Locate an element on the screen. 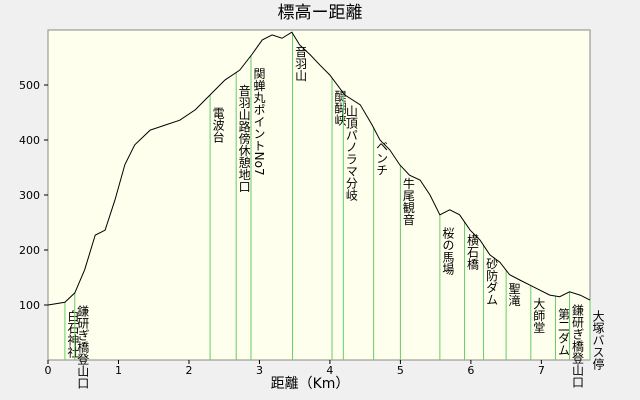 This screenshot has width=640, height=400. x-tick-label: 1 is located at coordinates (118, 370).